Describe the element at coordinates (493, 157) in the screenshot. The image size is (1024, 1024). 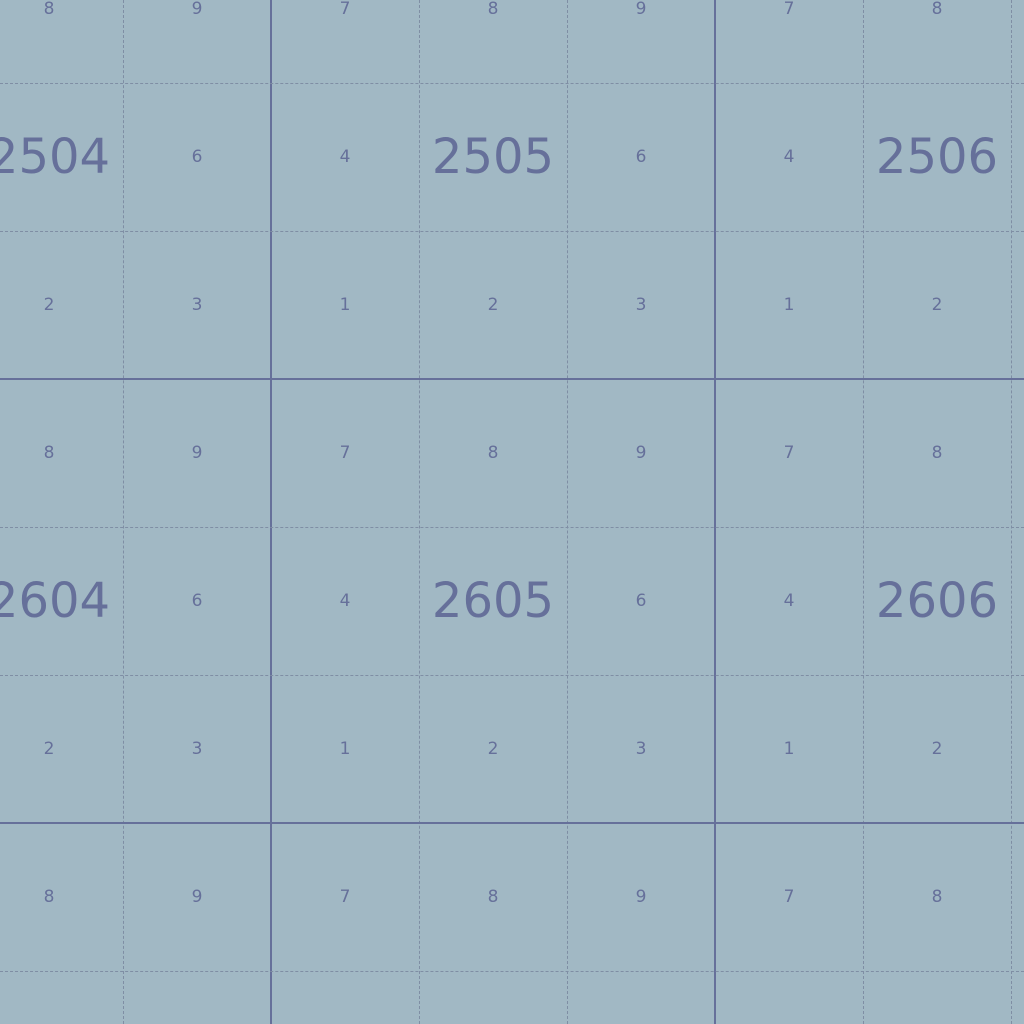
I see `grid-tile-label: 2505` at that location.